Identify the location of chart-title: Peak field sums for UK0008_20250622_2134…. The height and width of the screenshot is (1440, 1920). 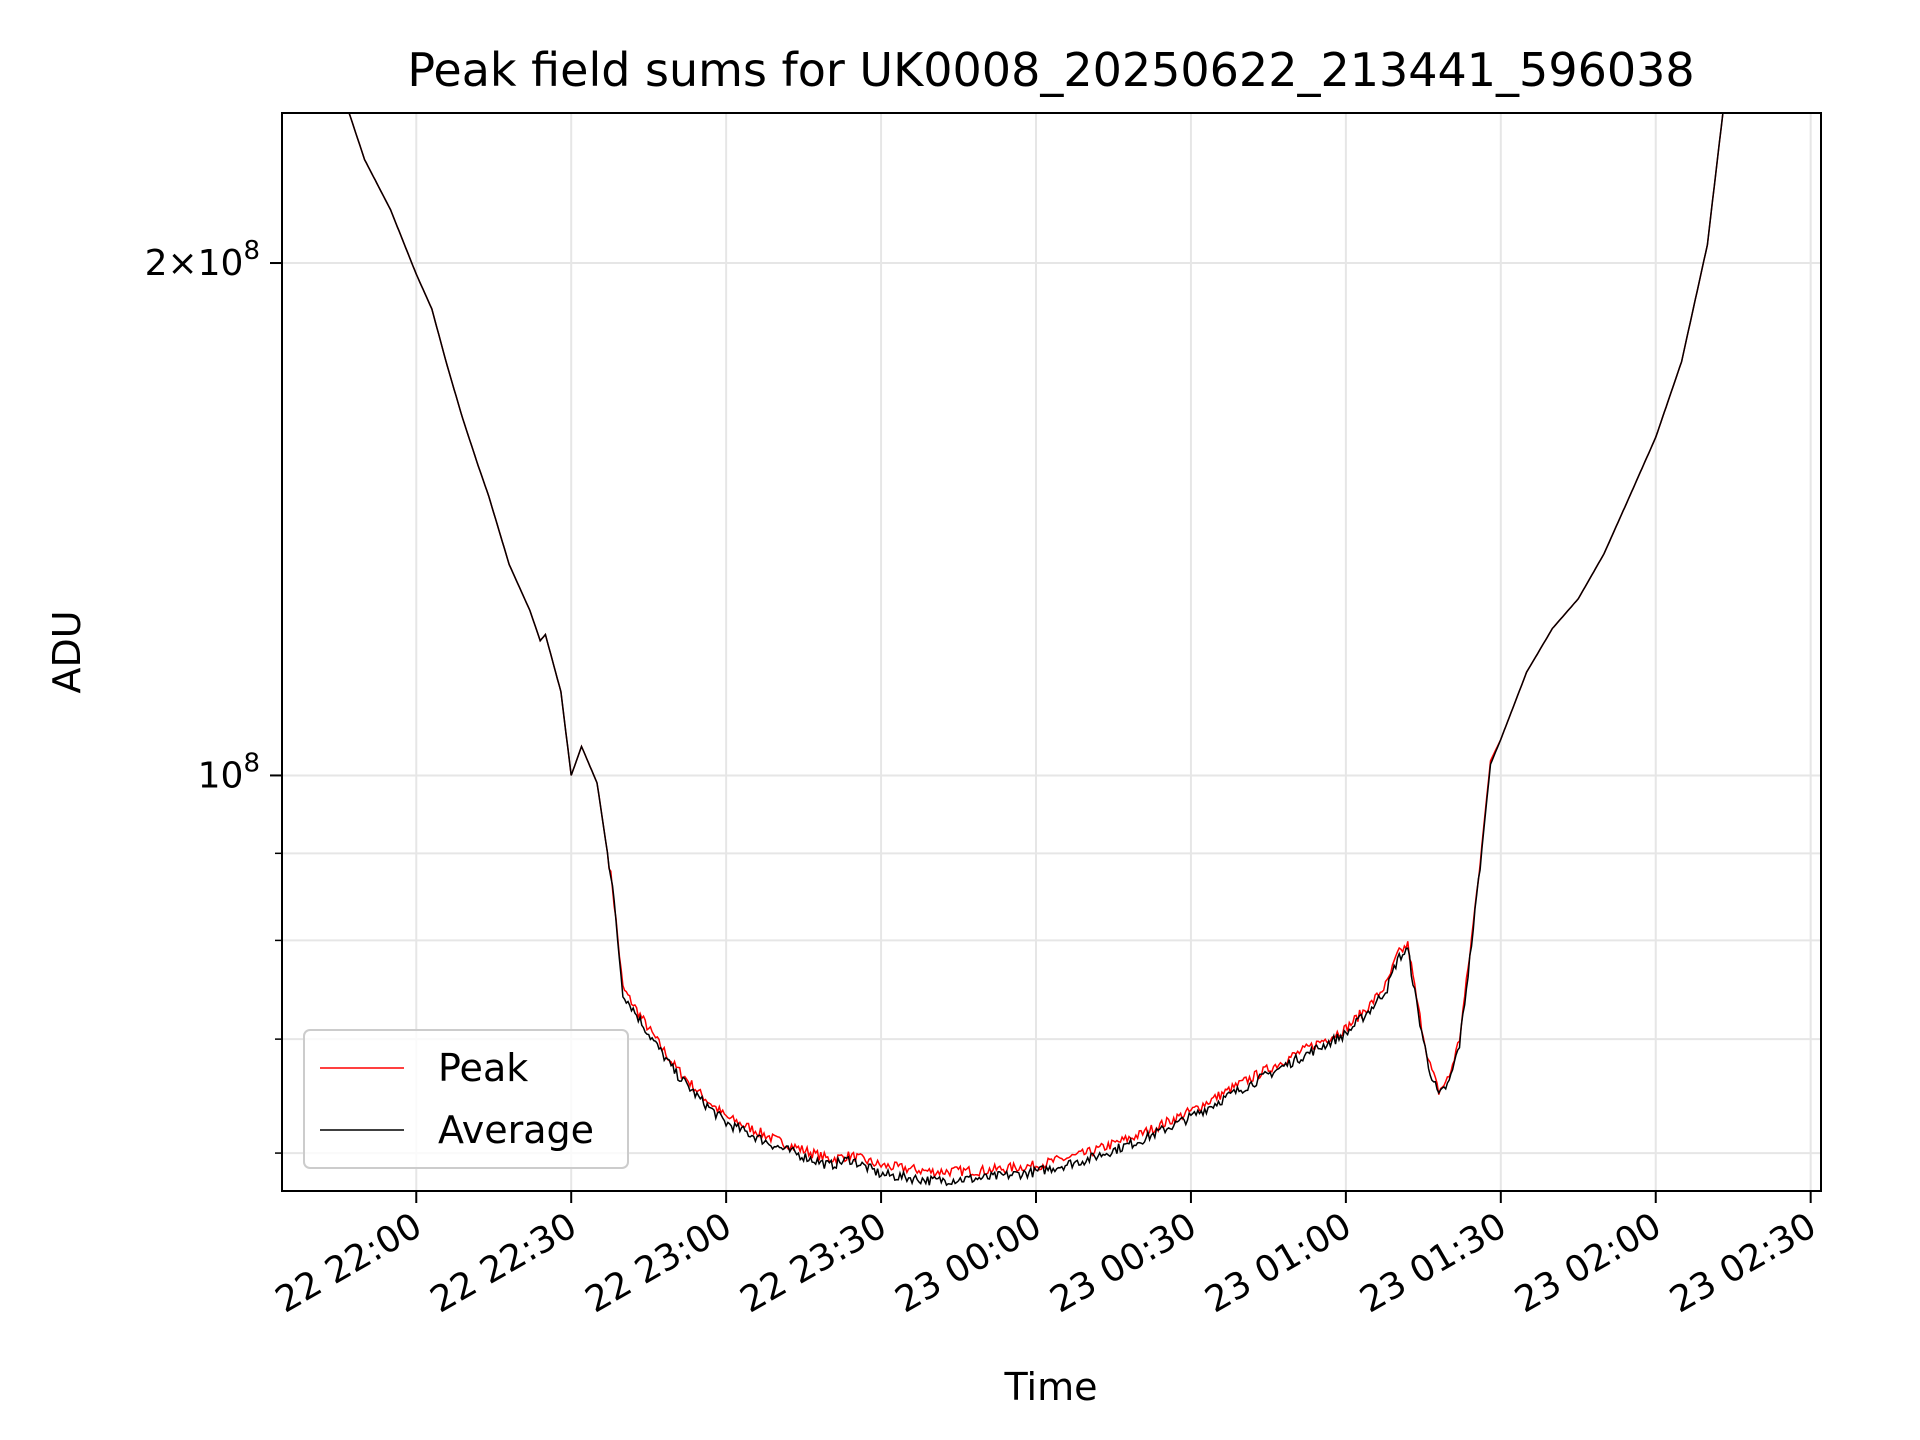
(1050, 70).